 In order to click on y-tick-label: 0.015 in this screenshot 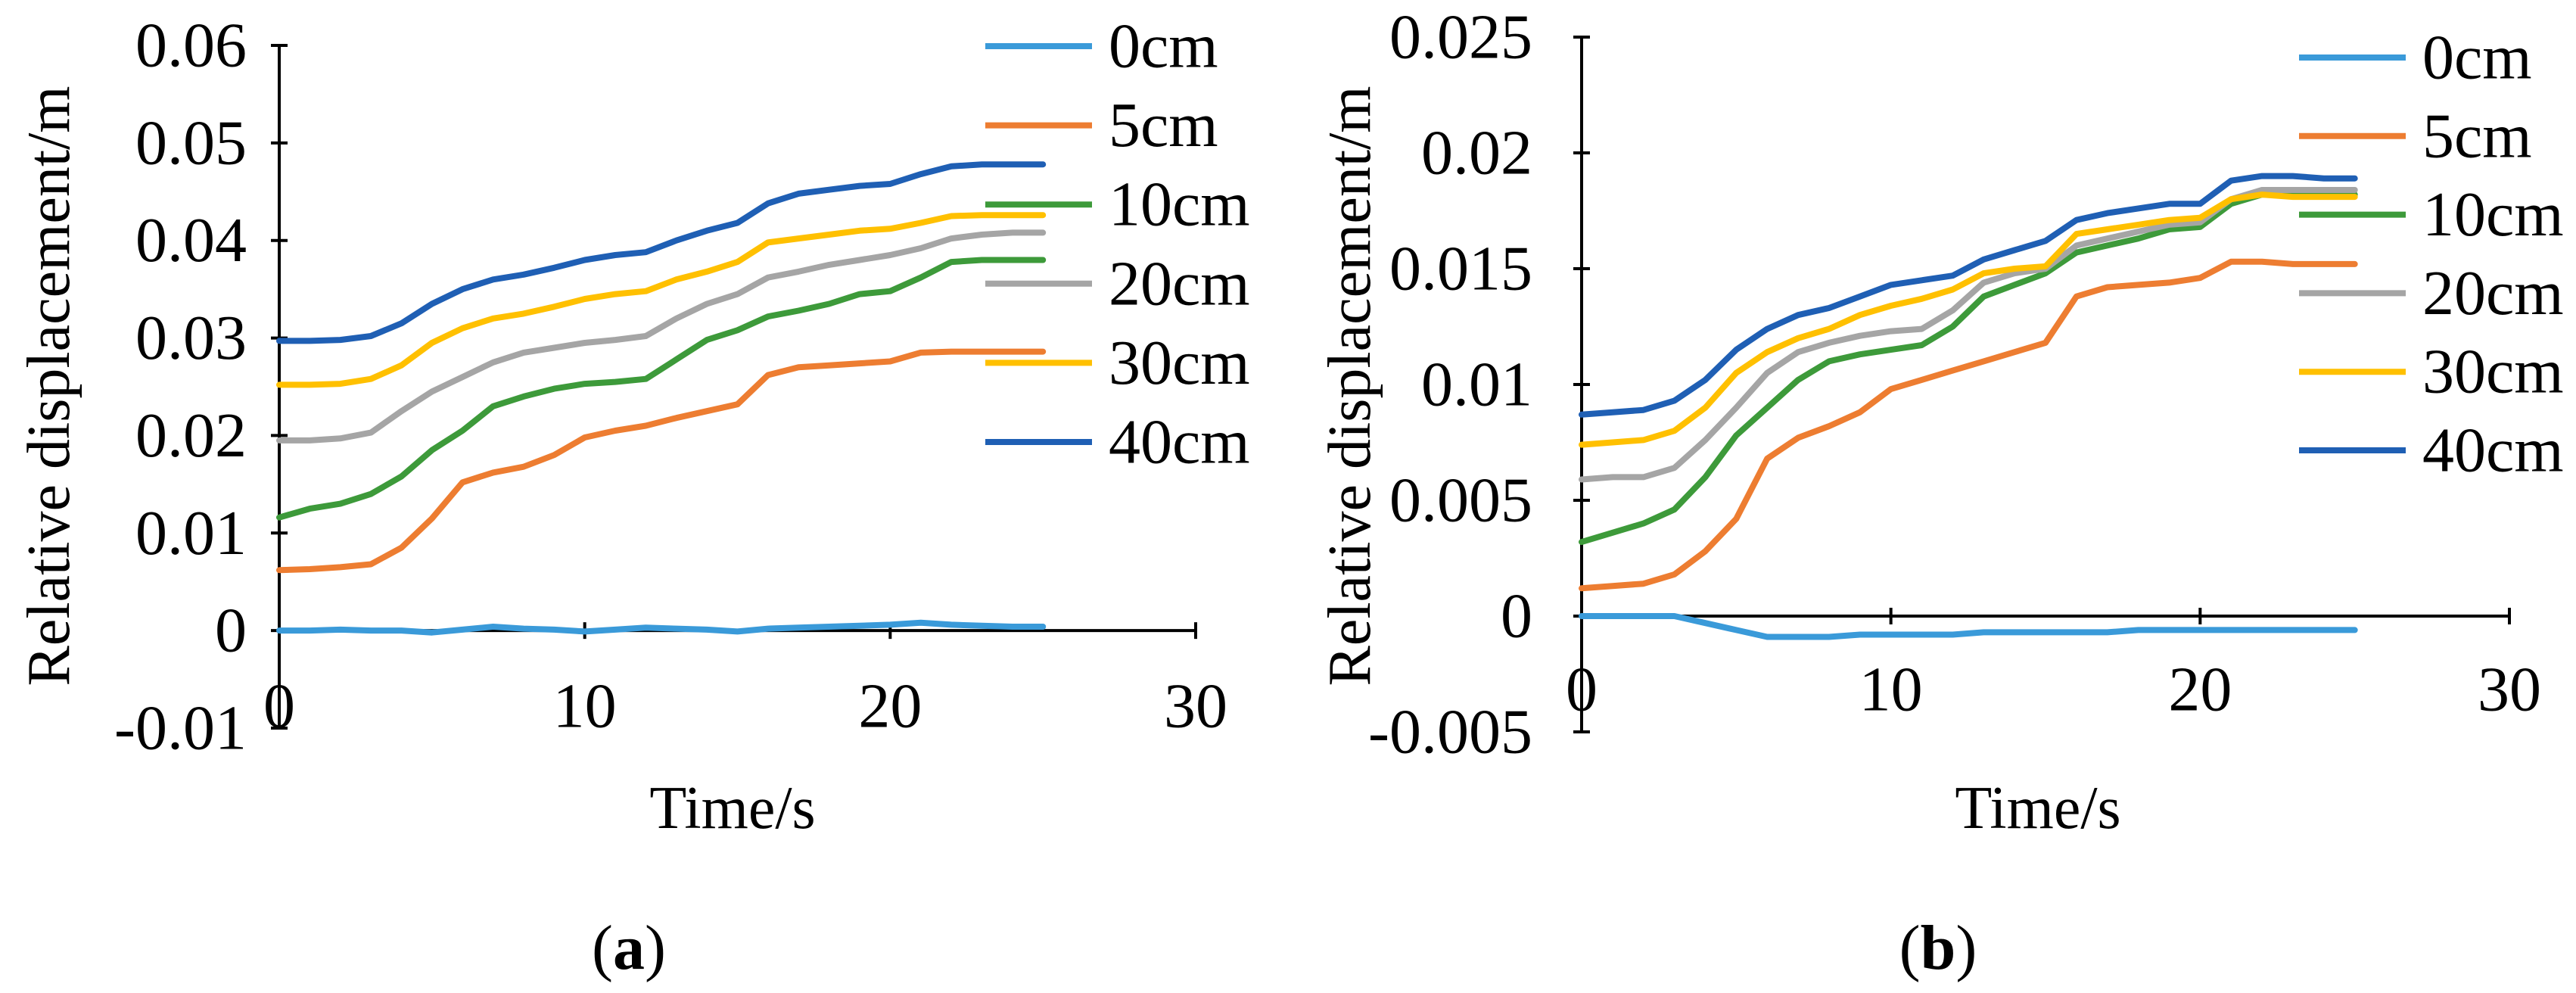, I will do `click(1460, 269)`.